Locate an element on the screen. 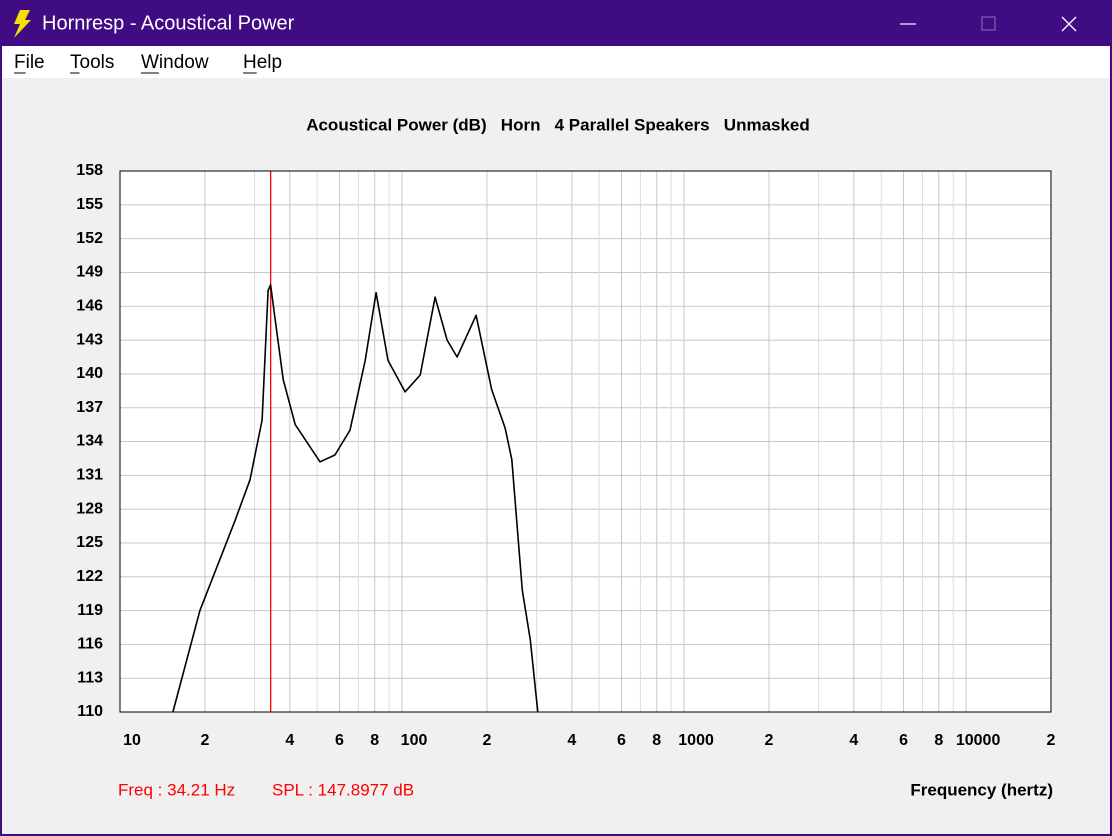 This screenshot has width=1112, height=836. y-tick-label: 125 is located at coordinates (89, 542).